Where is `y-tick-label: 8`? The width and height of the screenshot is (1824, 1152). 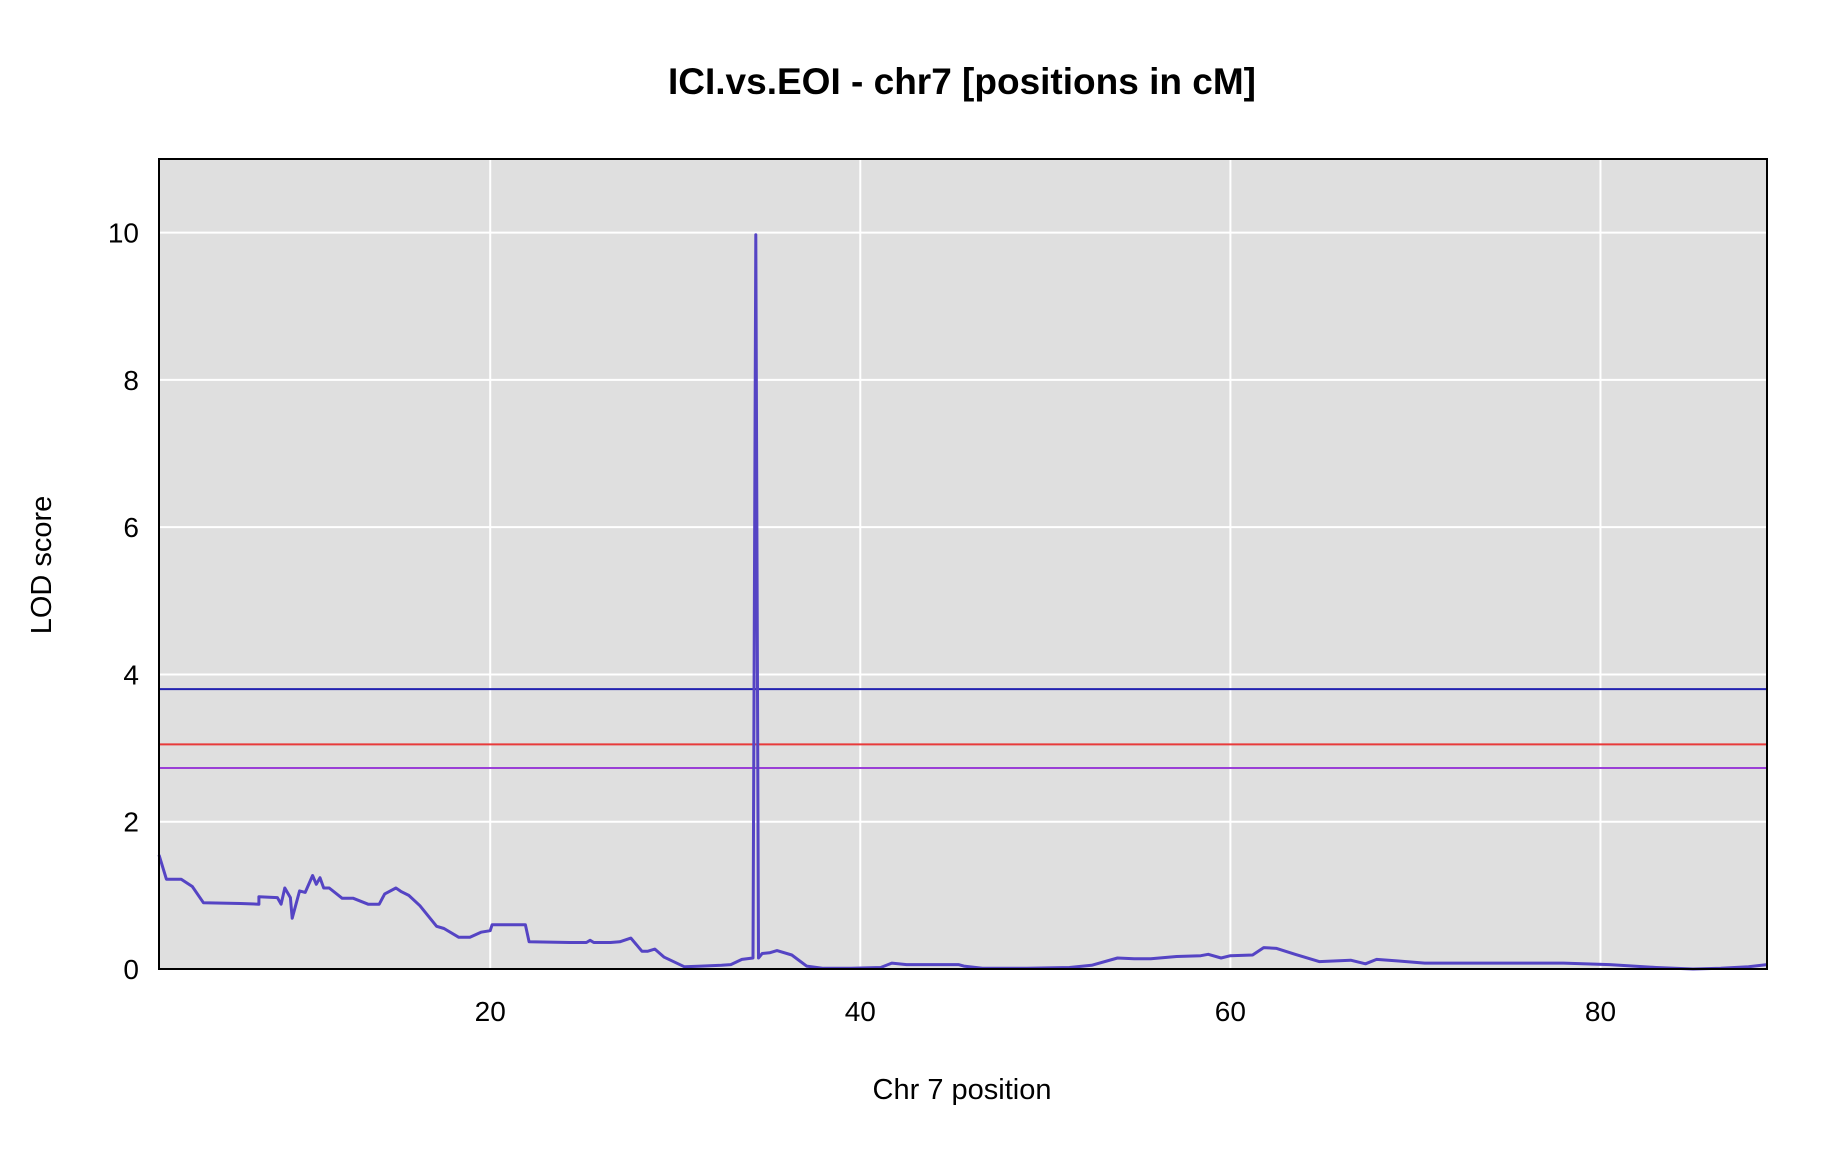
y-tick-label: 8 is located at coordinates (131, 380).